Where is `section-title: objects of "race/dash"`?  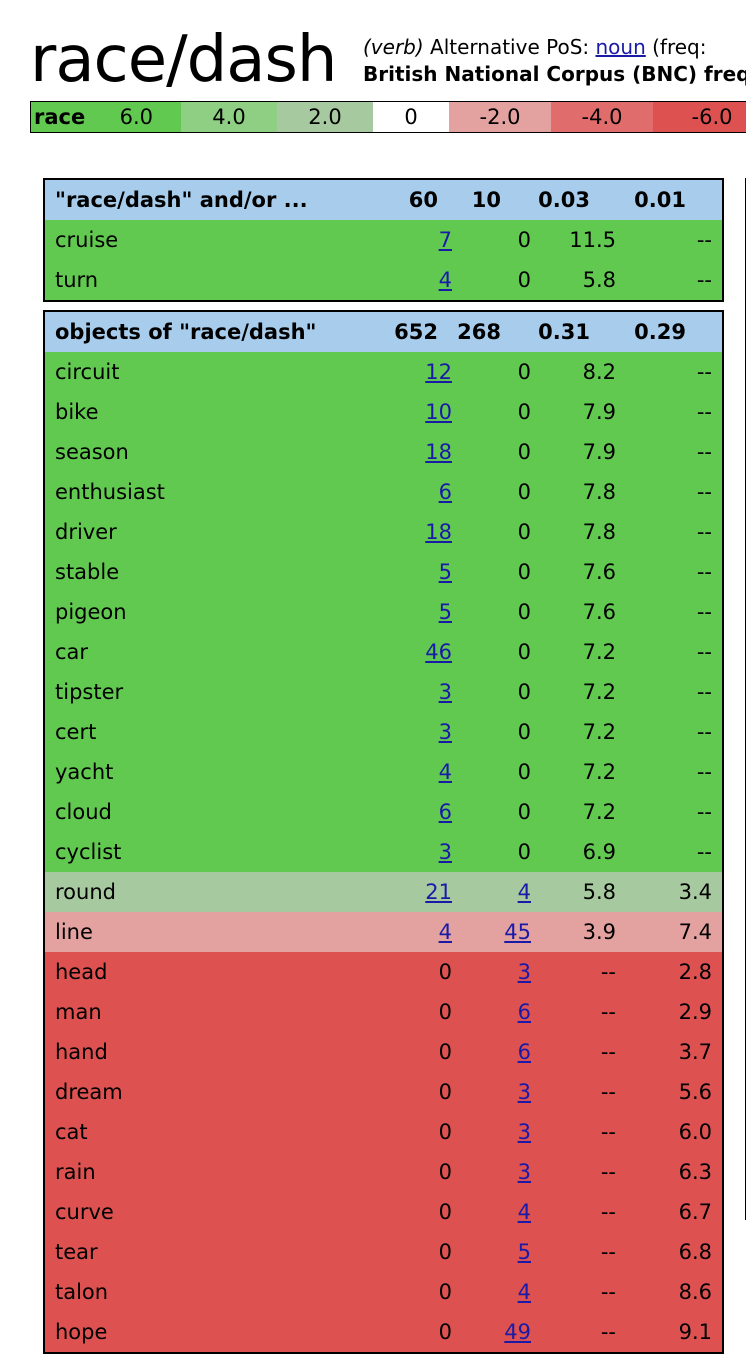 section-title: objects of "race/dash" is located at coordinates (186, 332).